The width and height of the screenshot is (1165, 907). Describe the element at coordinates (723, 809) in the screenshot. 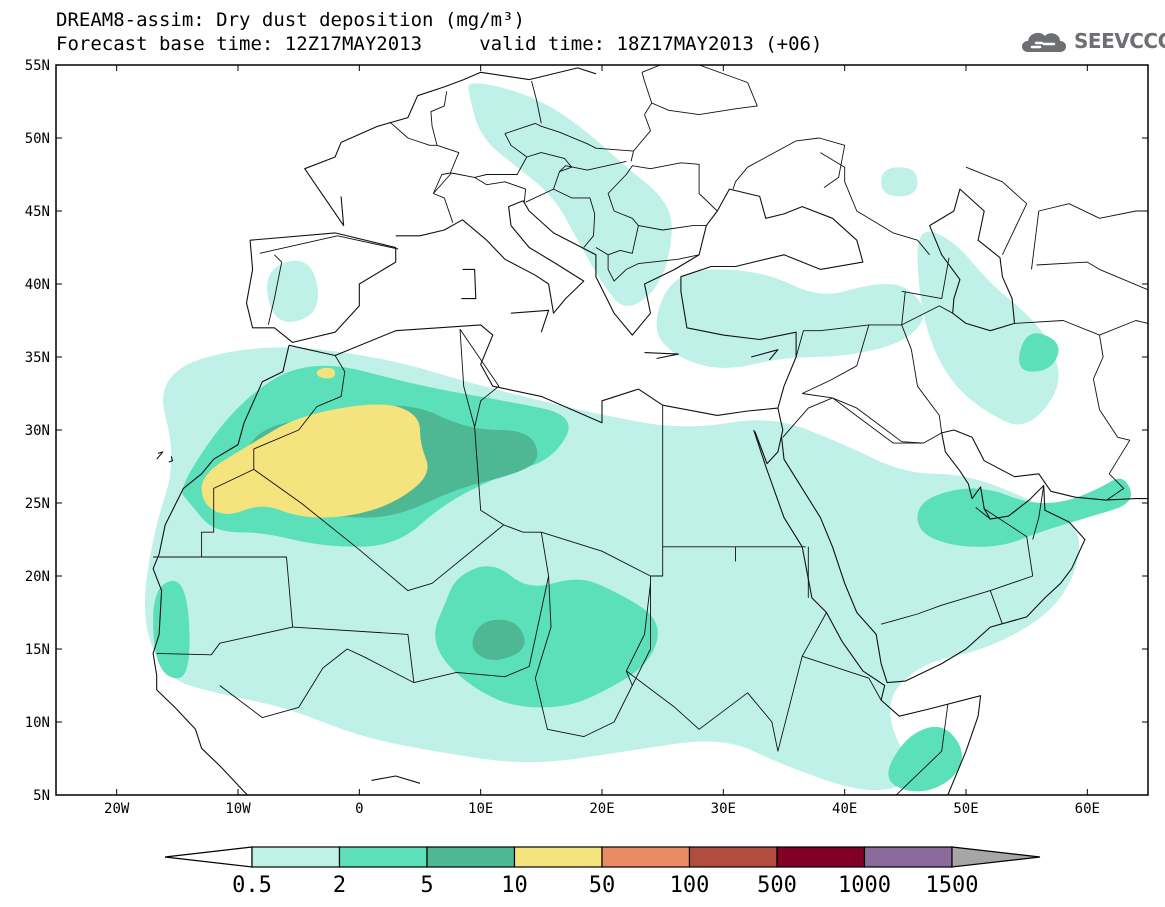

I see `lon-tick-label: 30E` at that location.